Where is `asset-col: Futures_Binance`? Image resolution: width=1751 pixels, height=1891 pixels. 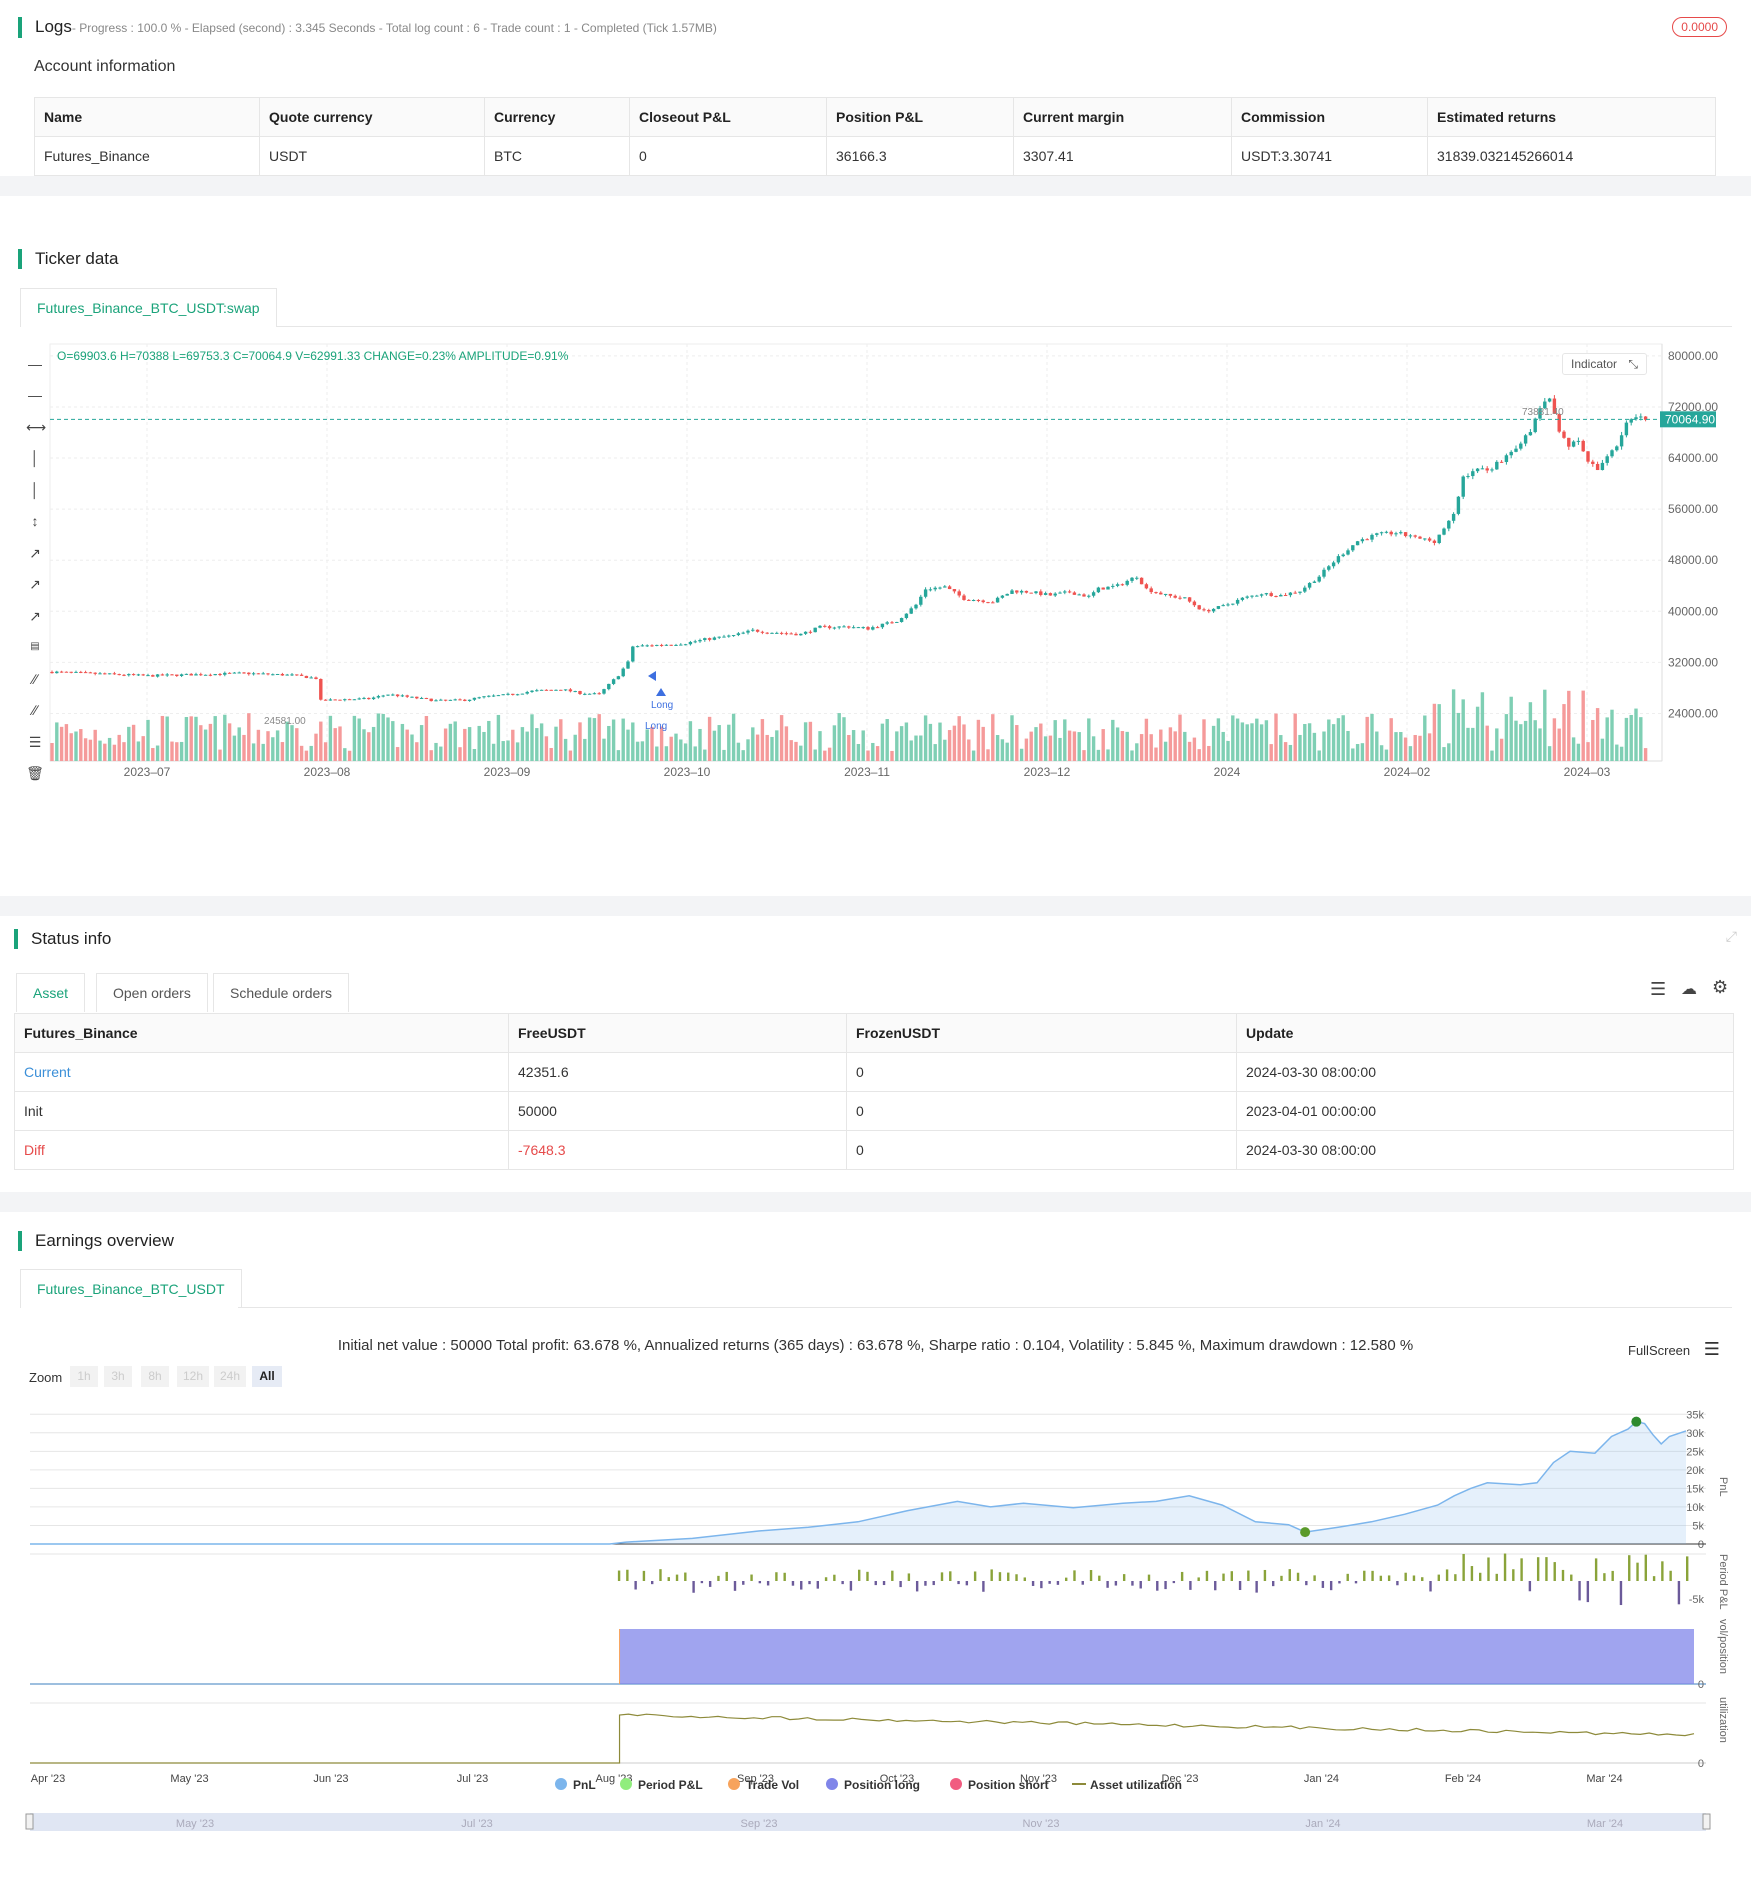
asset-col: Futures_Binance is located at coordinates (261, 1033).